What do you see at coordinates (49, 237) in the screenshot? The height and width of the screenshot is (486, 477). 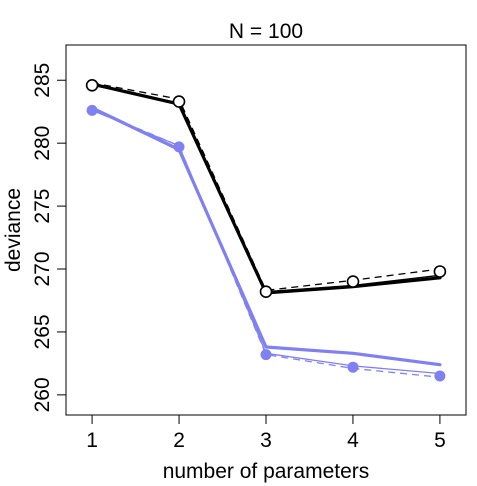 I see `y-axis: 260 265 270 275 280 285` at bounding box center [49, 237].